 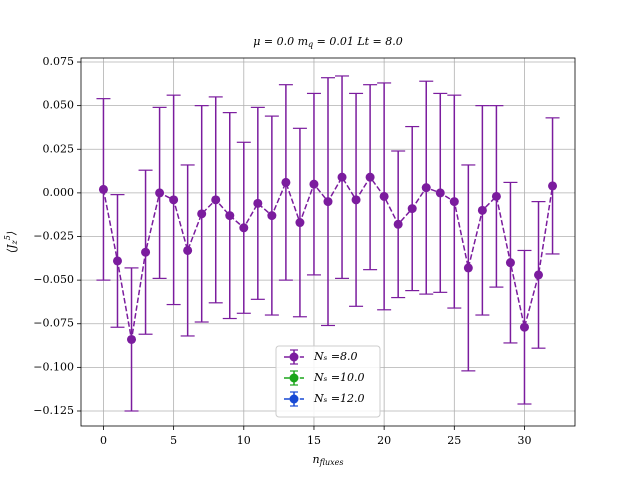 What do you see at coordinates (11, 248) in the screenshot?
I see `y-axis-label-part: ⟨J` at bounding box center [11, 248].